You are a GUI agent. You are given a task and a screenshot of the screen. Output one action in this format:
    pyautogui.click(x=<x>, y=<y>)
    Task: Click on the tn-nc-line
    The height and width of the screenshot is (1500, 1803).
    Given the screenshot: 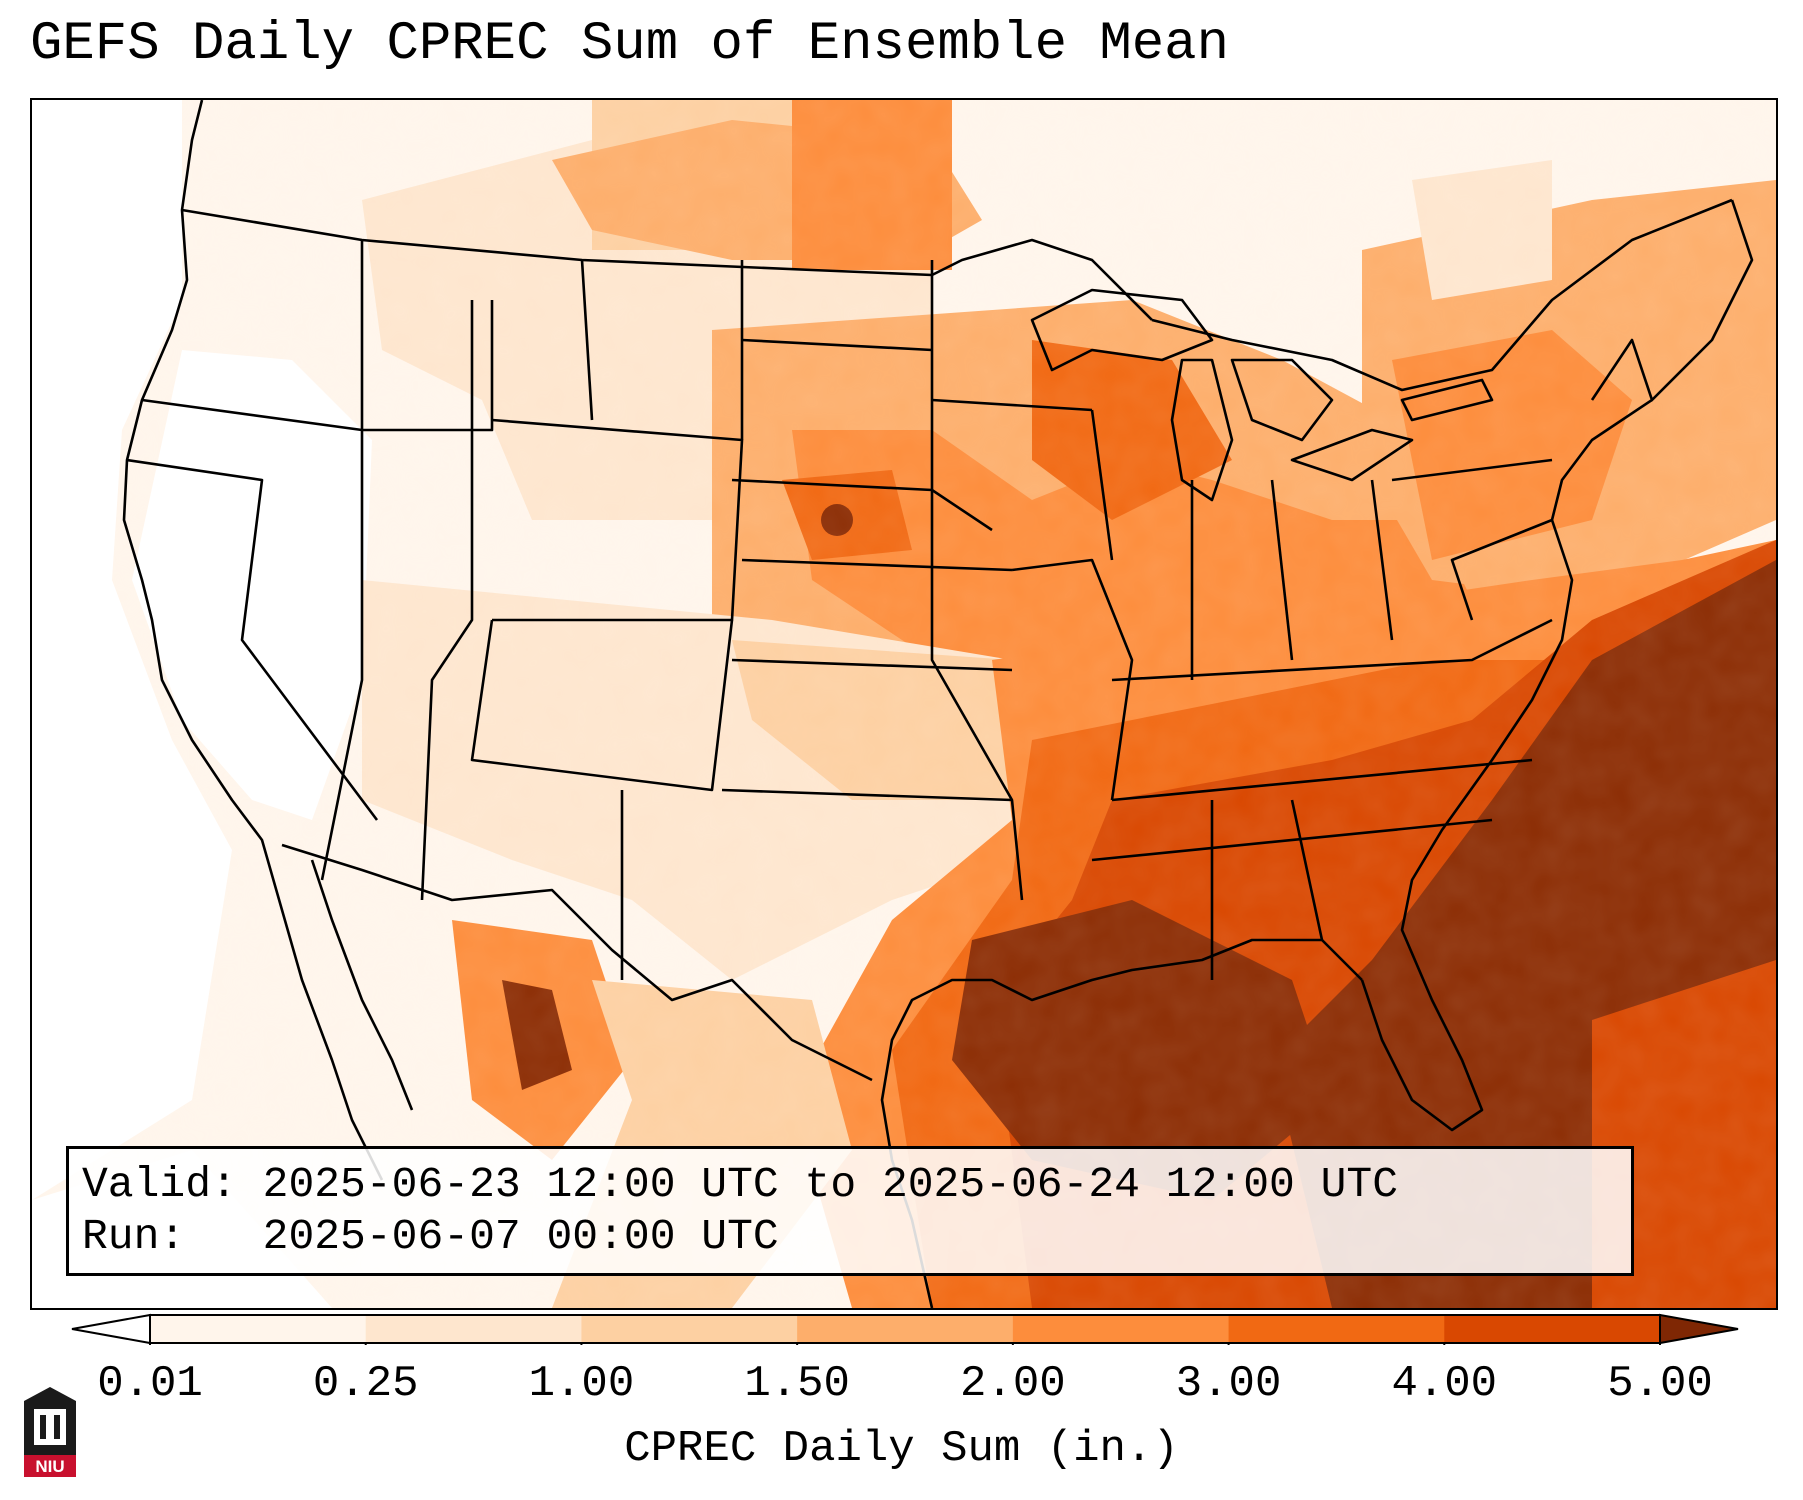 What is the action you would take?
    pyautogui.click(x=1322, y=780)
    